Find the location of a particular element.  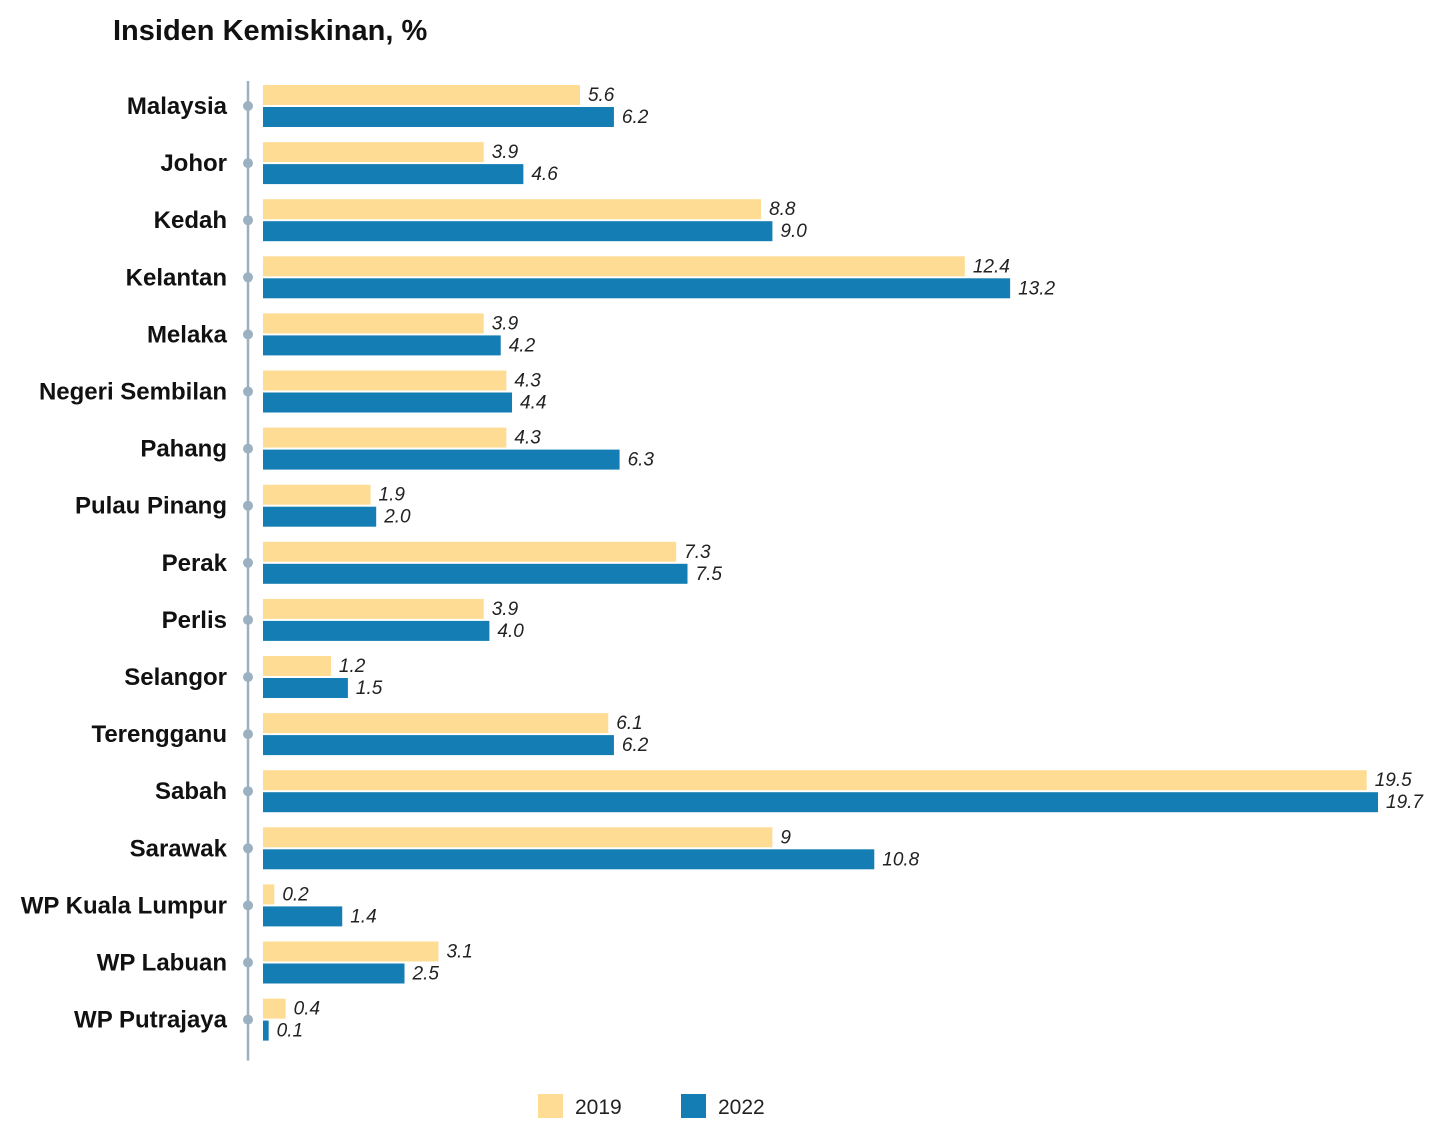

bar-sabah-2022 is located at coordinates (821, 802).